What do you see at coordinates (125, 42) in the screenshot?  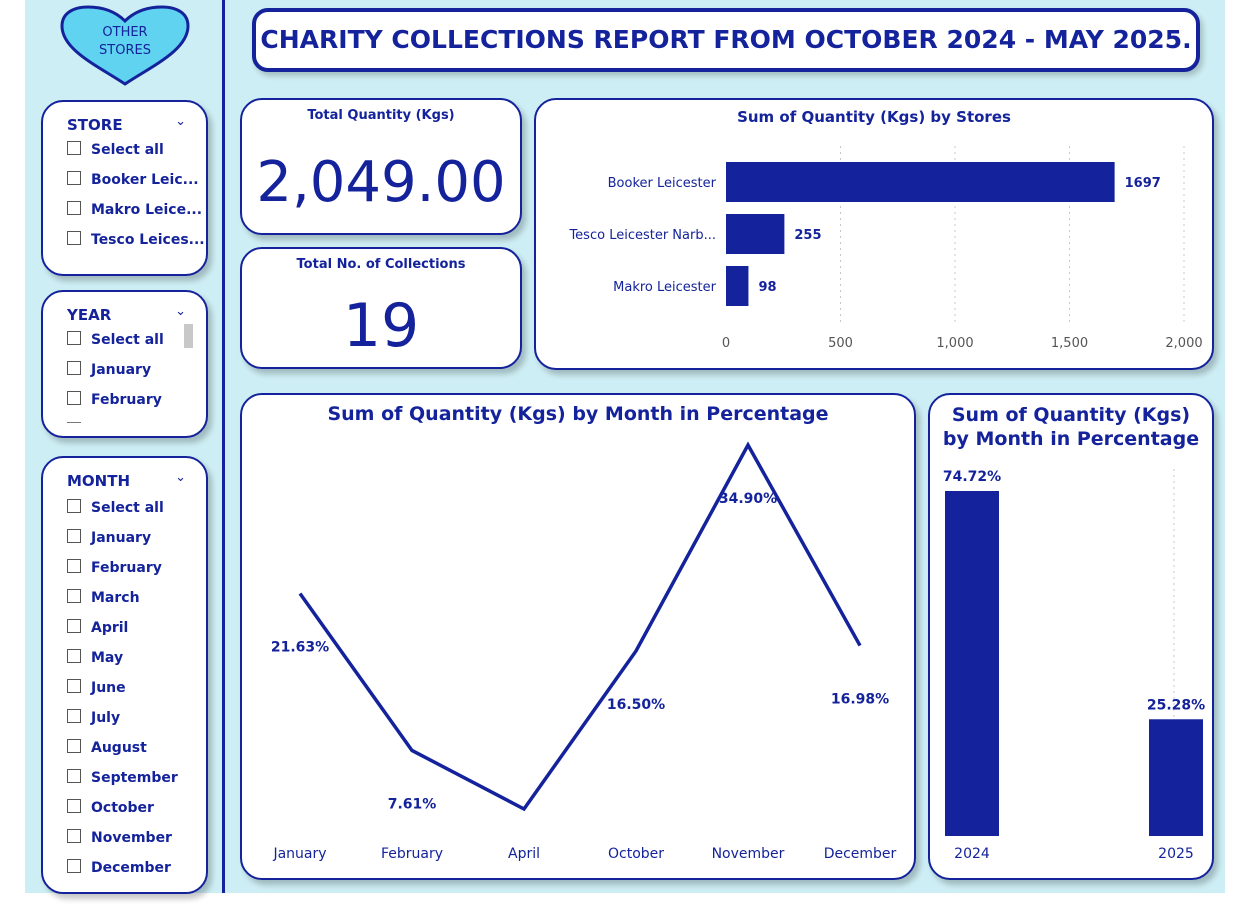 I see `other-stores-label: OTHER STORES` at bounding box center [125, 42].